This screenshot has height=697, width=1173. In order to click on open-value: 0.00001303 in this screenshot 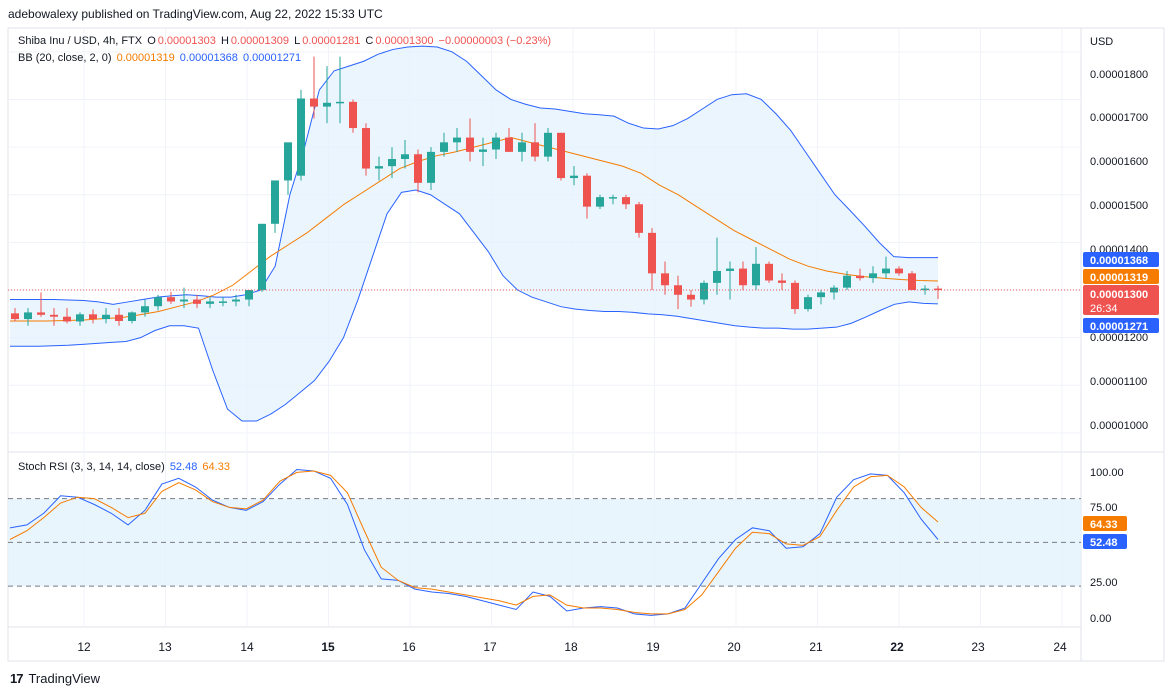, I will do `click(186, 41)`.